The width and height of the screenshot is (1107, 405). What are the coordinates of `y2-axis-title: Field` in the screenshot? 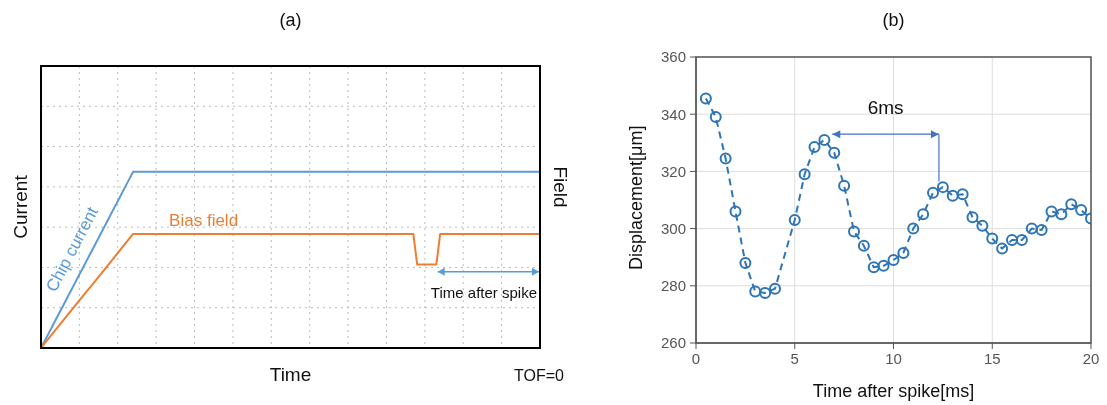 It's located at (560, 187).